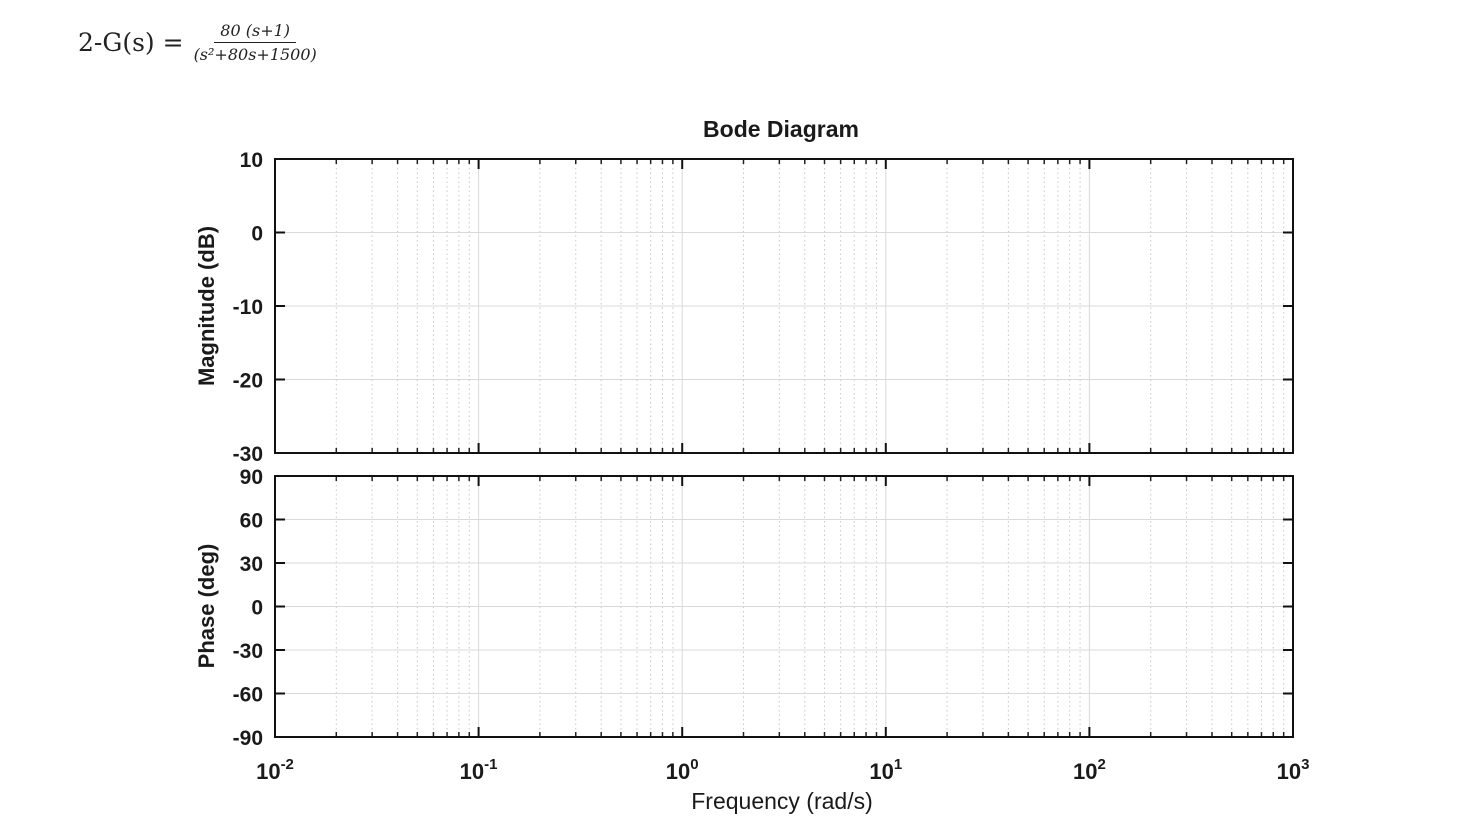 The width and height of the screenshot is (1461, 827). Describe the element at coordinates (275, 770) in the screenshot. I see `x-tick-label: 10⁻²` at that location.